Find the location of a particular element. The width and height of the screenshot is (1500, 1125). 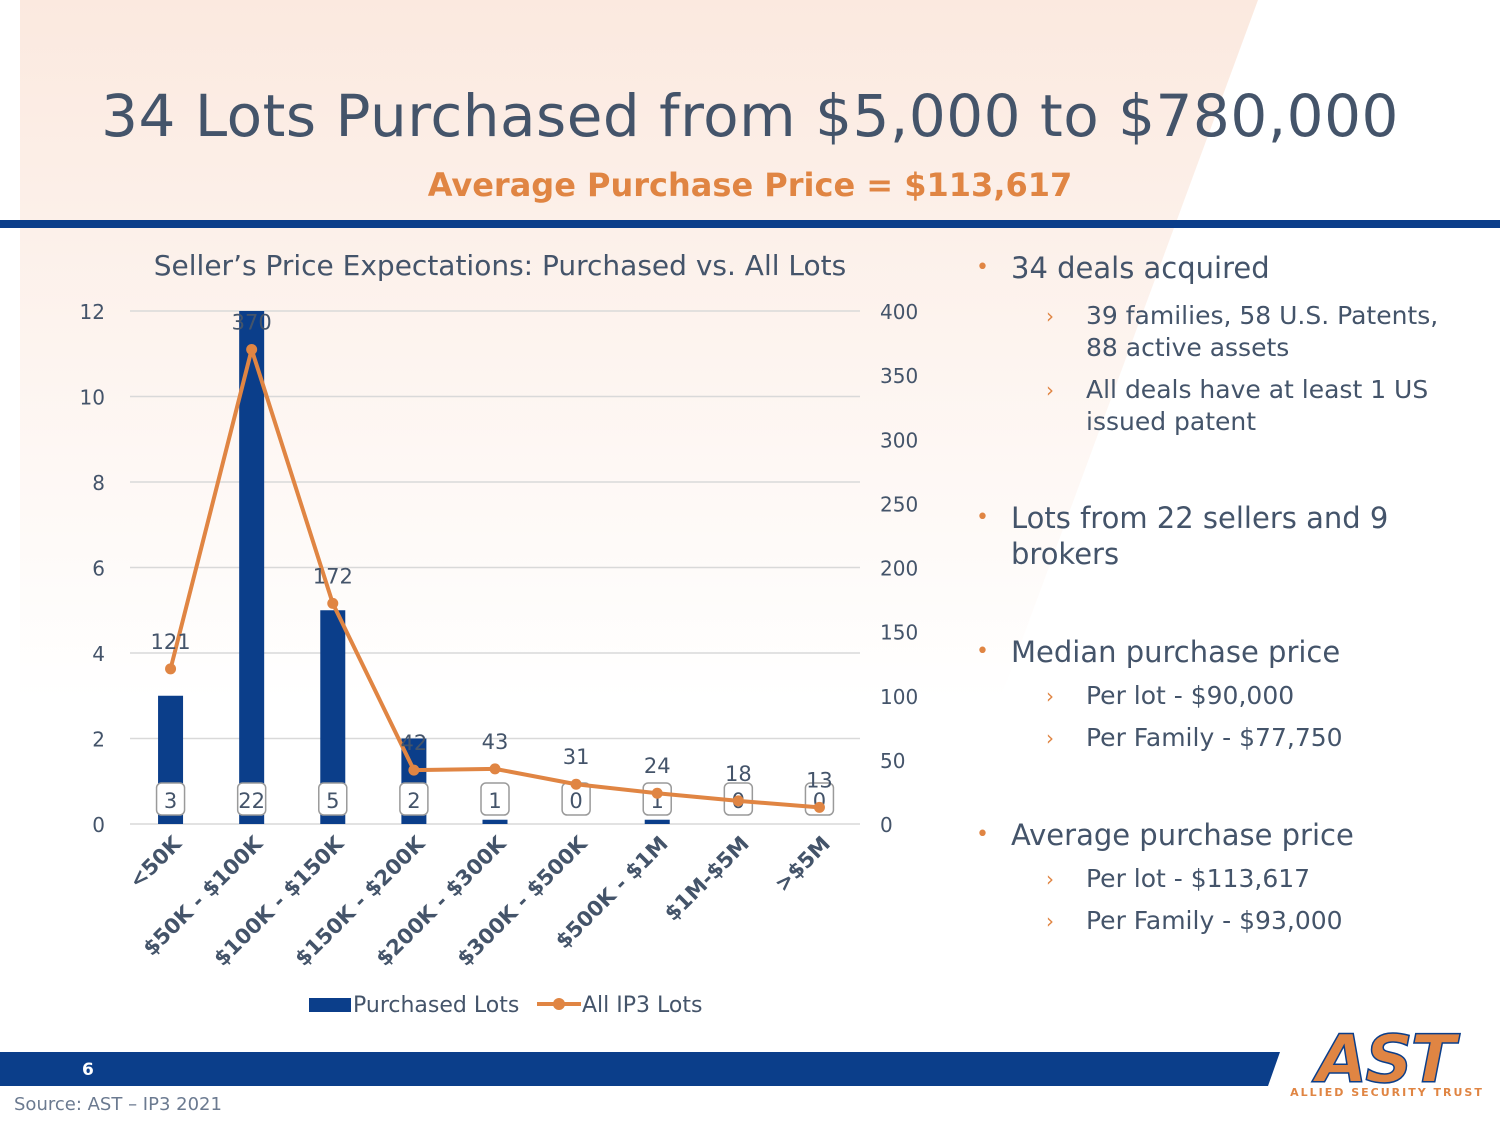

legend-swatch-purchased is located at coordinates (330, 1005).